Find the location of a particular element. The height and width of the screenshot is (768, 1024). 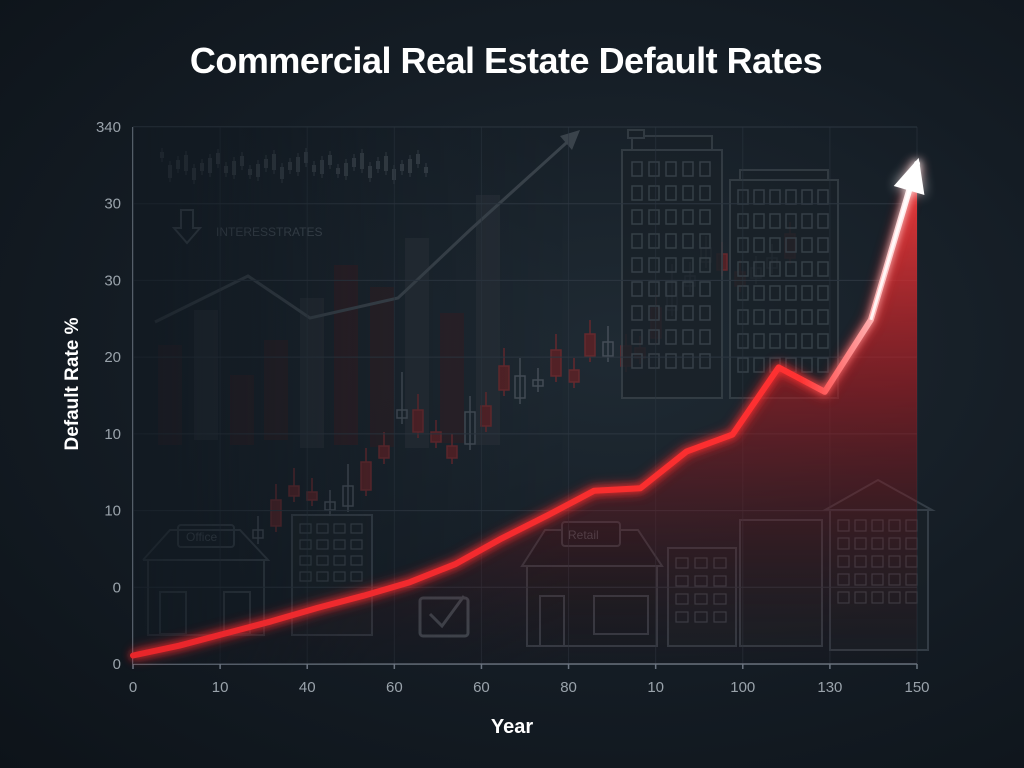

x-tick-label: 100 is located at coordinates (742, 687).